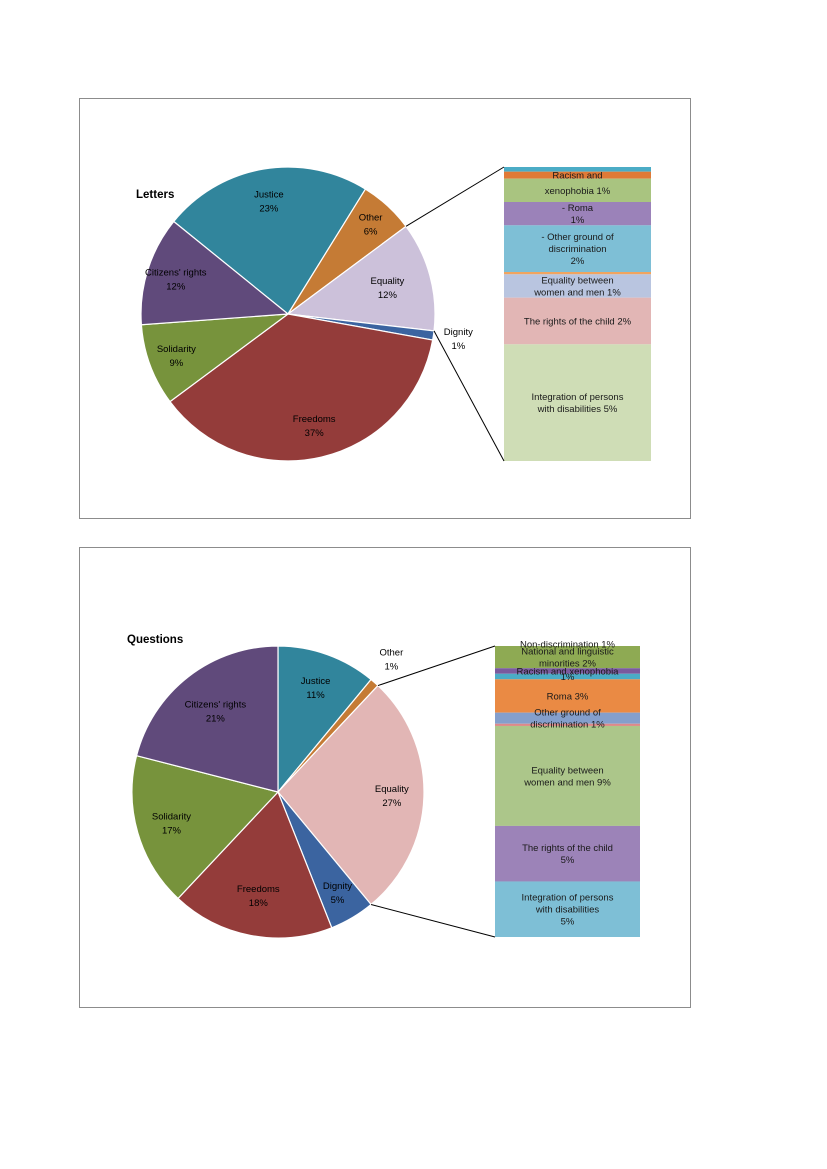 Image resolution: width=827 pixels, height=1169 pixels. What do you see at coordinates (316, 688) in the screenshot?
I see `slice-label-justice: Justice 11%` at bounding box center [316, 688].